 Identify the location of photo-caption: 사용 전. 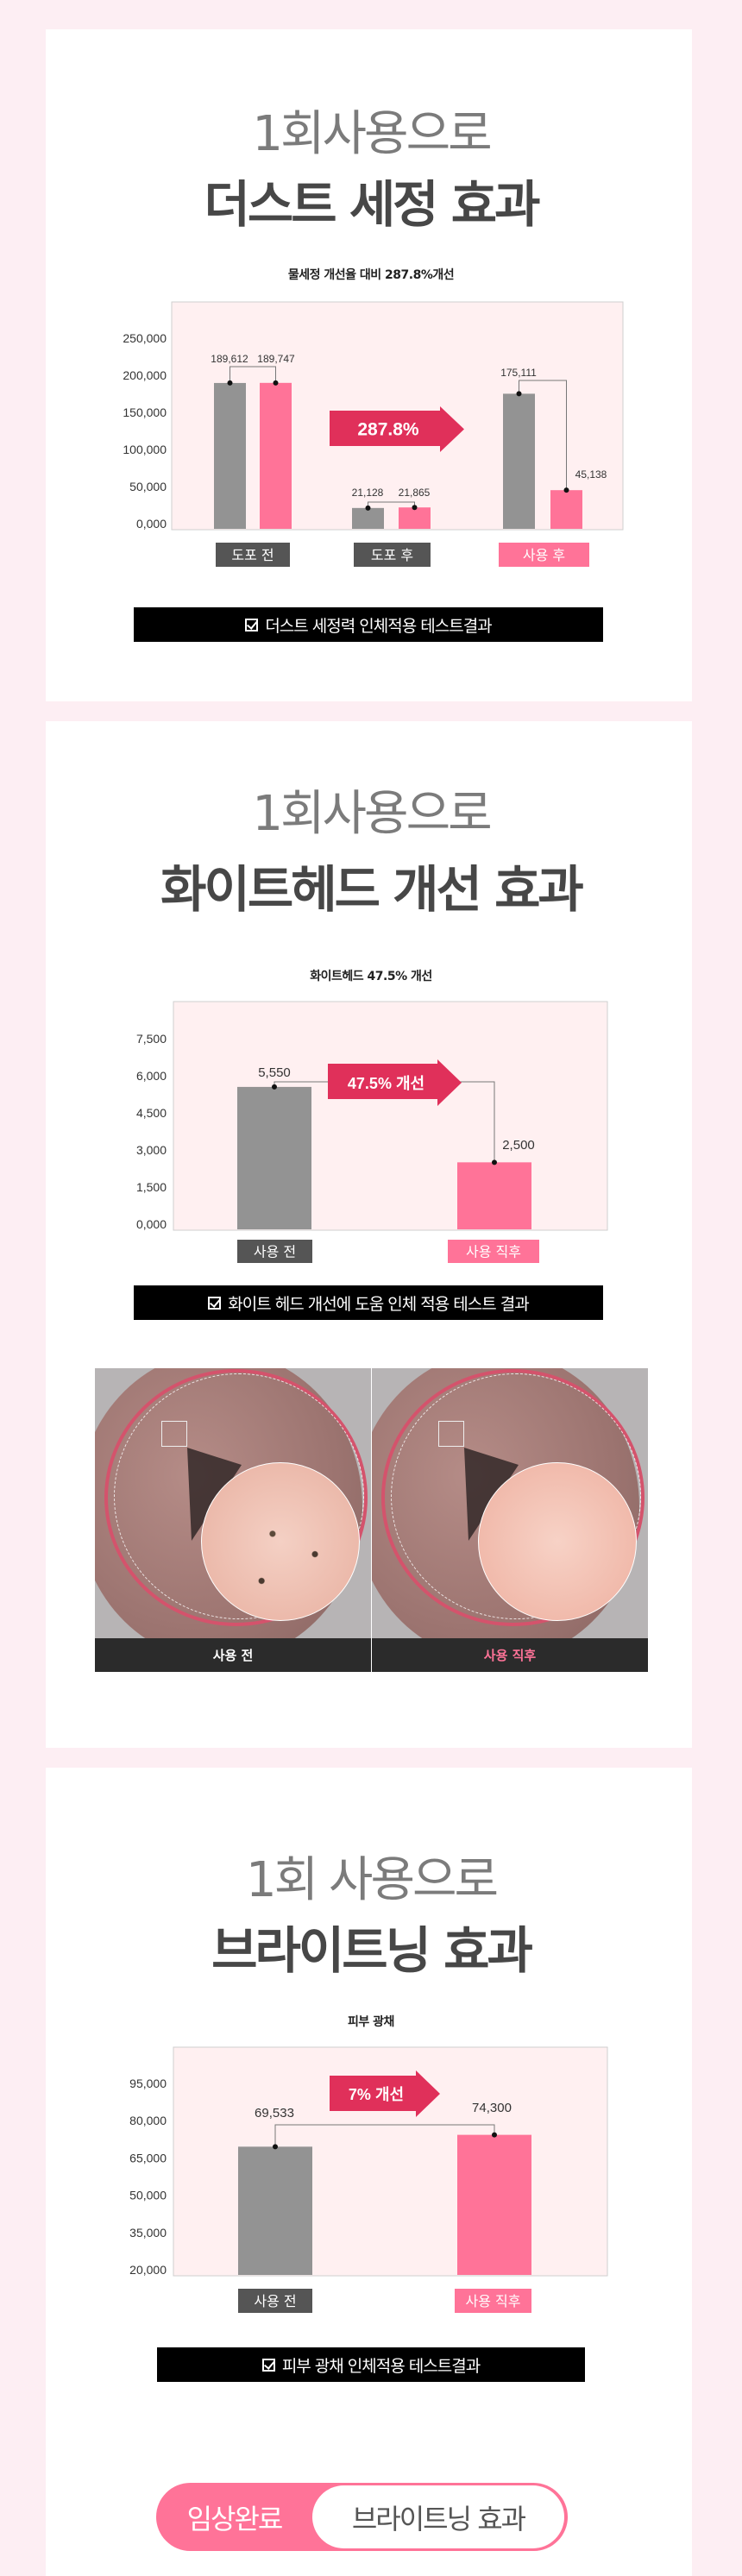
(233, 1655).